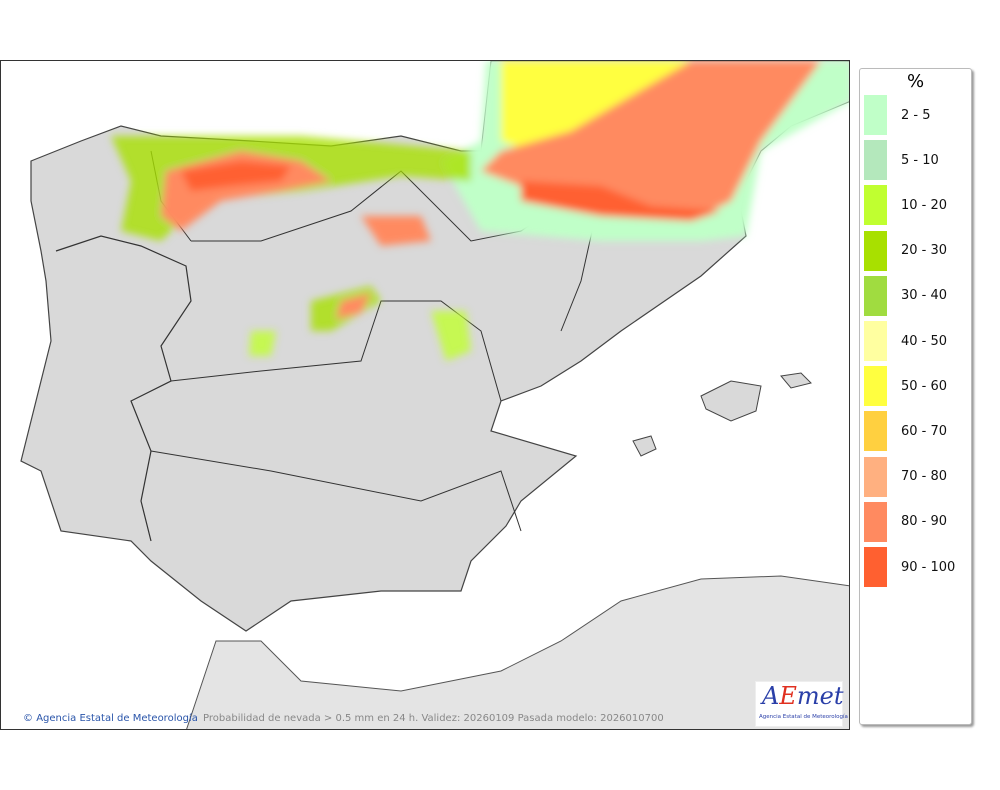  What do you see at coordinates (722, 414) in the screenshot?
I see `balearic-islands` at bounding box center [722, 414].